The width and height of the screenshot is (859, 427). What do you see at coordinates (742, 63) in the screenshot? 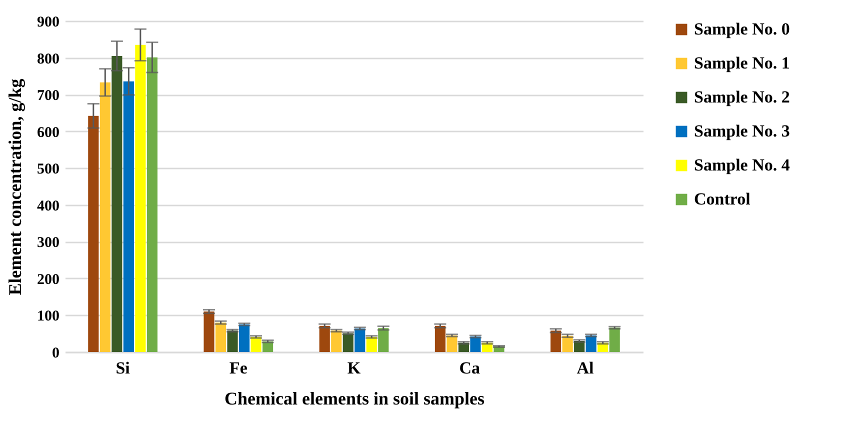
I see `legend-label: Sample No. 1` at bounding box center [742, 63].